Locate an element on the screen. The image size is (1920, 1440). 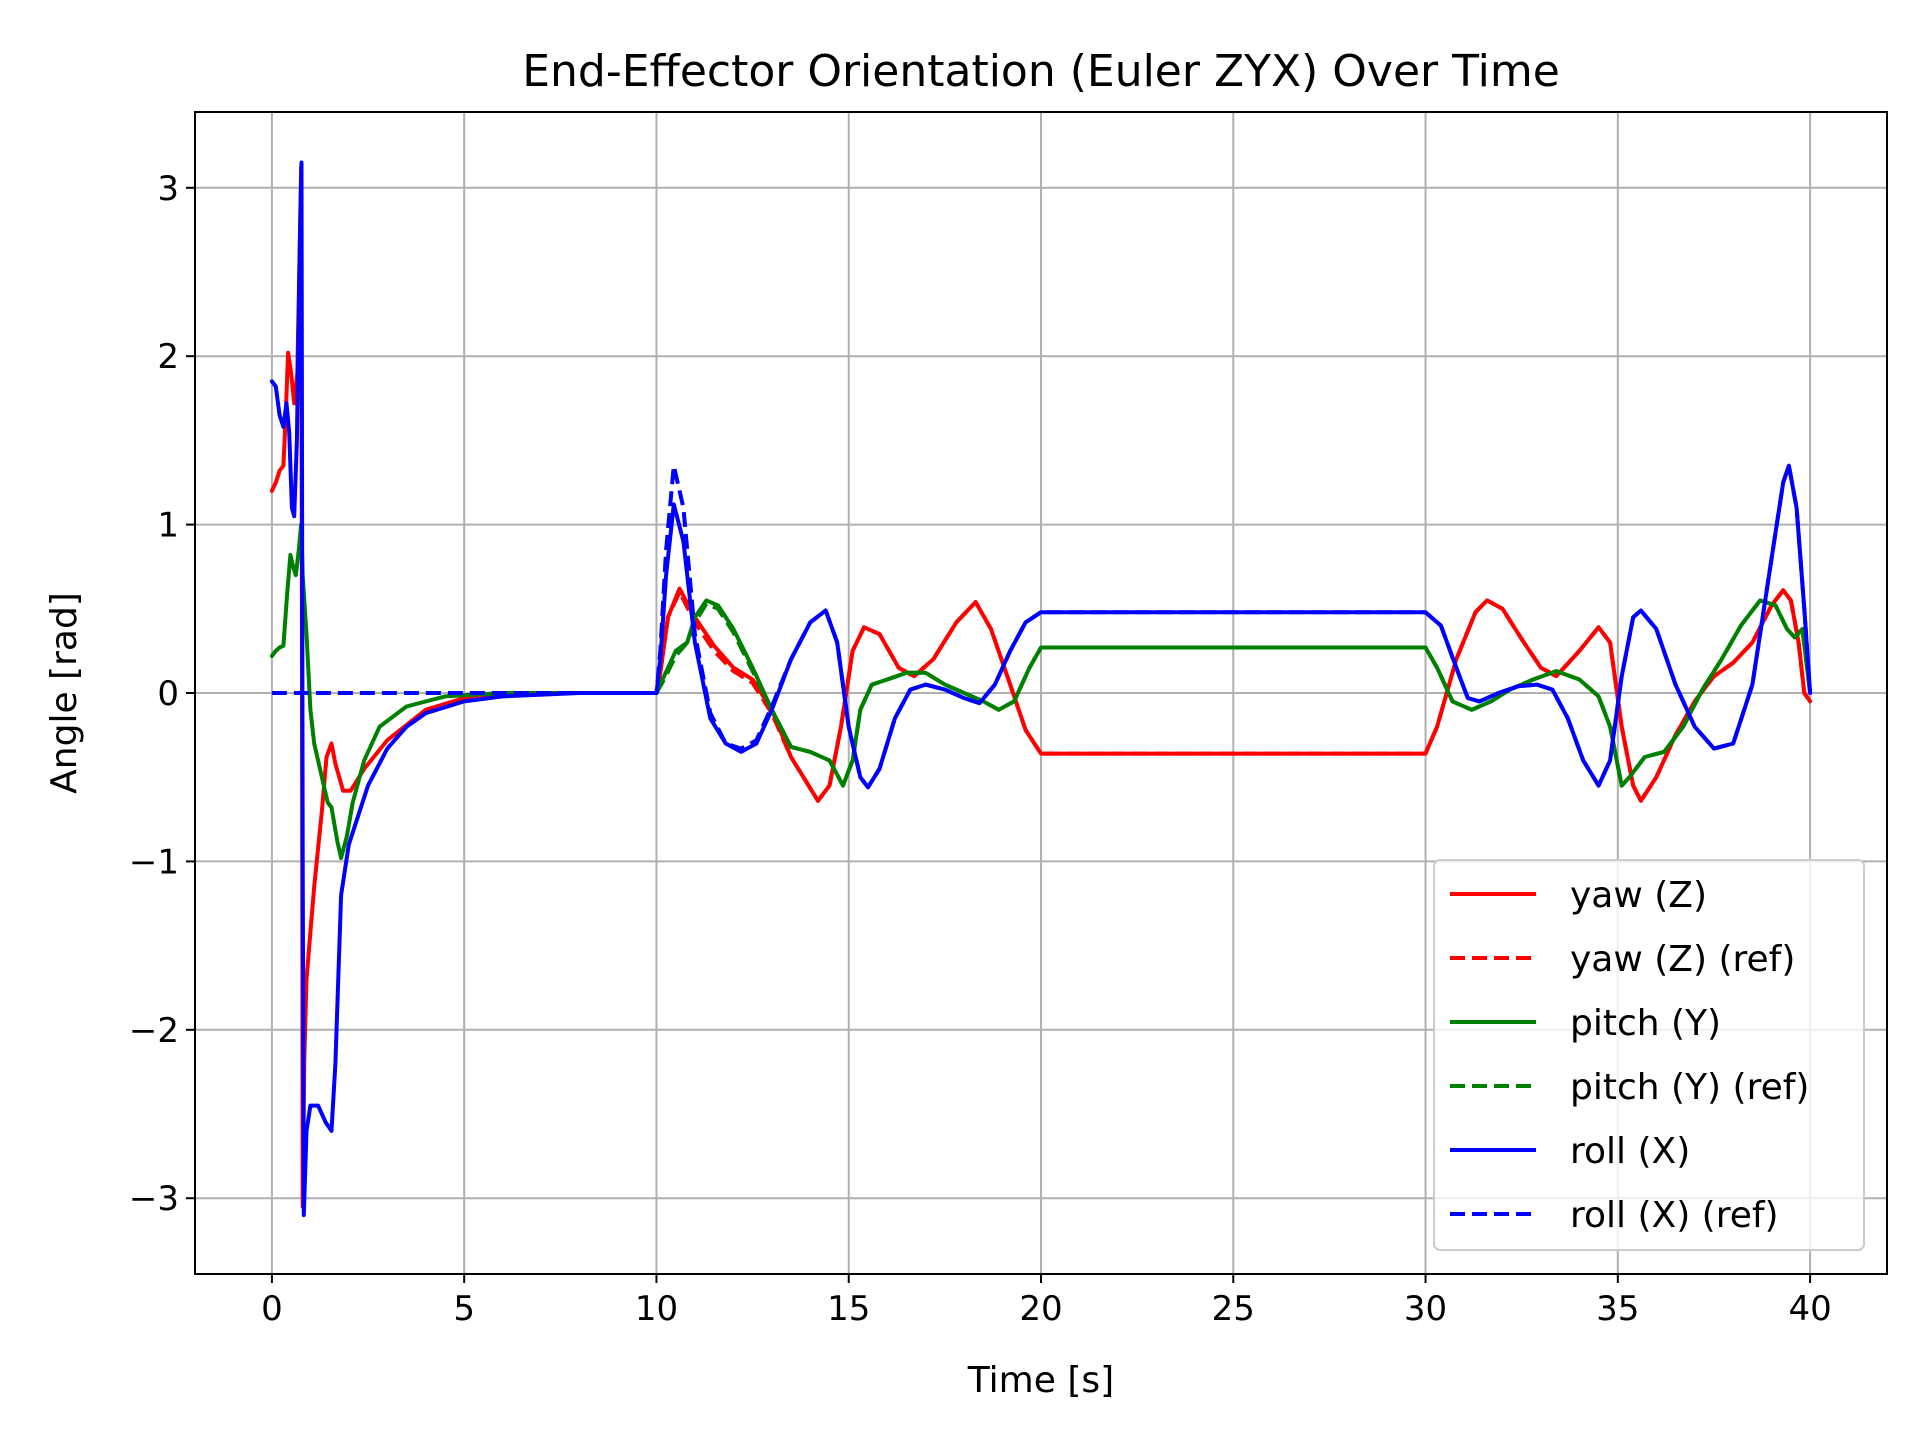
legend-box is located at coordinates (1649, 1055).